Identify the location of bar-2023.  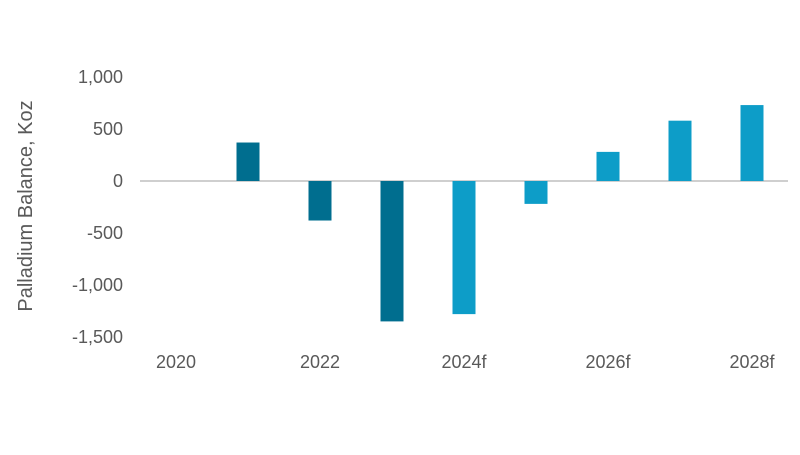
(392, 251).